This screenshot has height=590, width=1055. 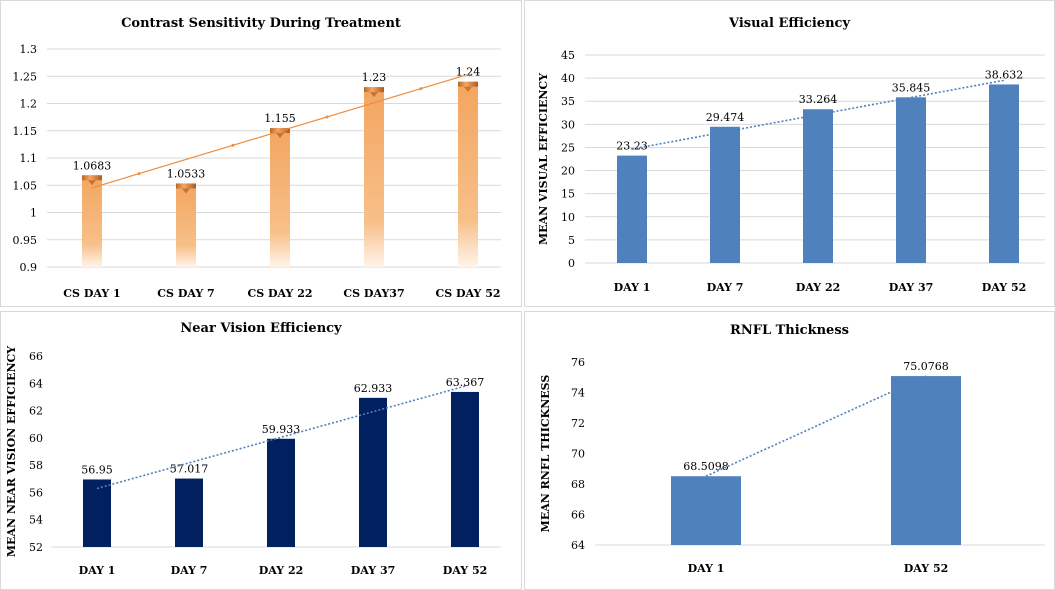 I want to click on y-tick-label: 45, so click(x=568, y=55).